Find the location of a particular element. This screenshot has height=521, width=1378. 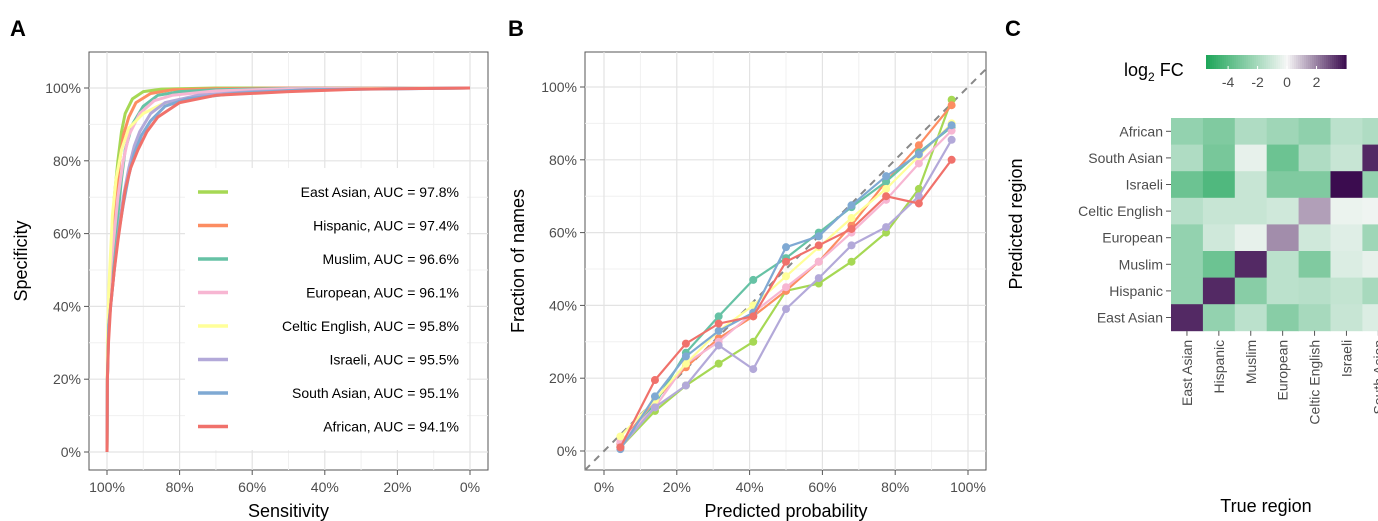

calibration-x-tick-label: 0% is located at coordinates (604, 487).